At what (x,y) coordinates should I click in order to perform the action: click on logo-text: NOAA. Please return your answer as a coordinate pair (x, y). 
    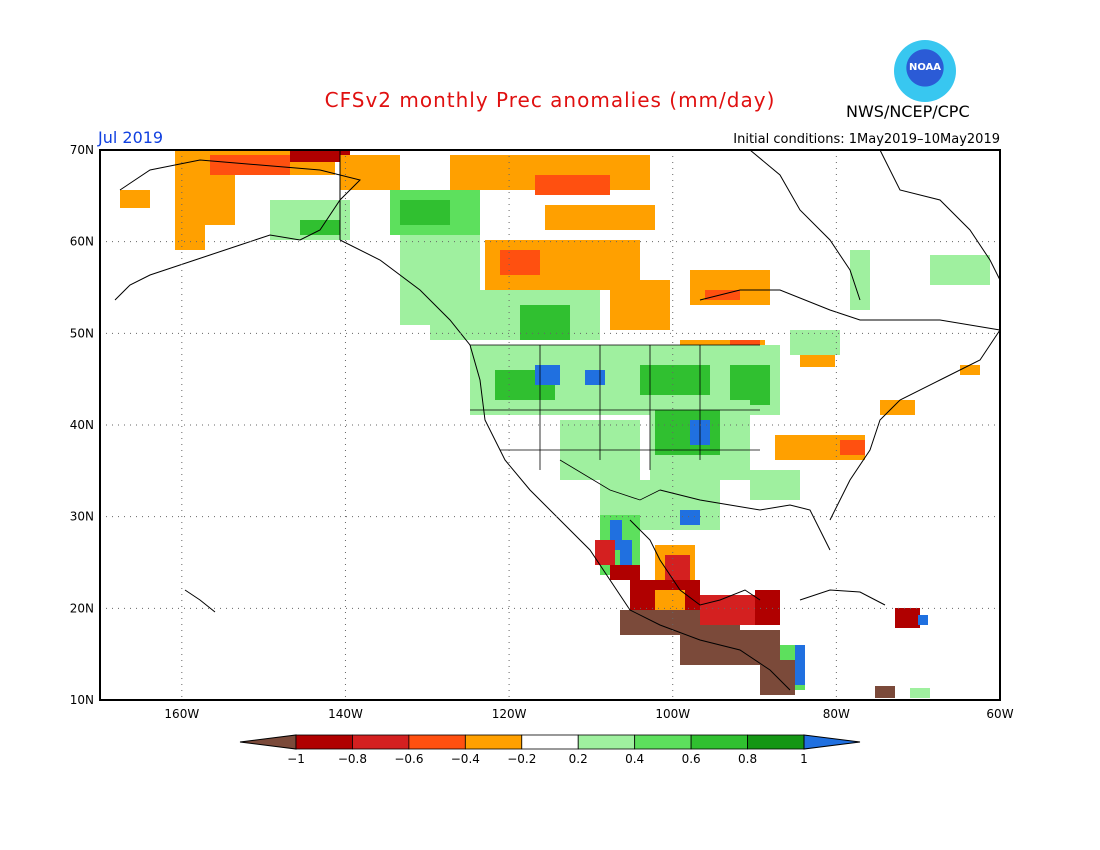
    Looking at the image, I should click on (925, 67).